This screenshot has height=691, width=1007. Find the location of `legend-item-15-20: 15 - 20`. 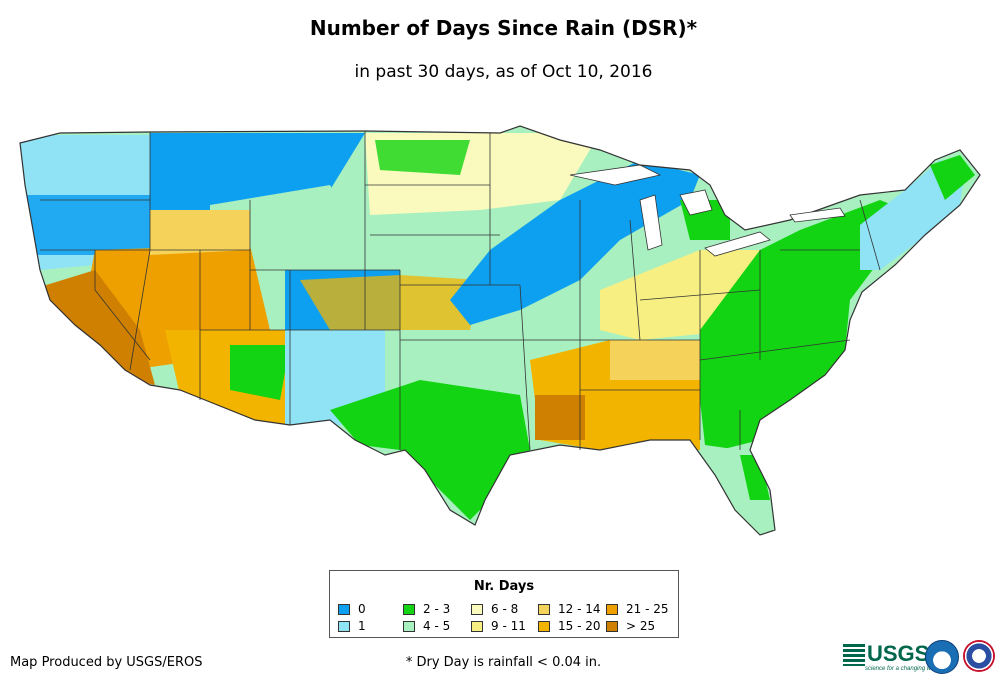

legend-item-15-20: 15 - 20 is located at coordinates (569, 626).